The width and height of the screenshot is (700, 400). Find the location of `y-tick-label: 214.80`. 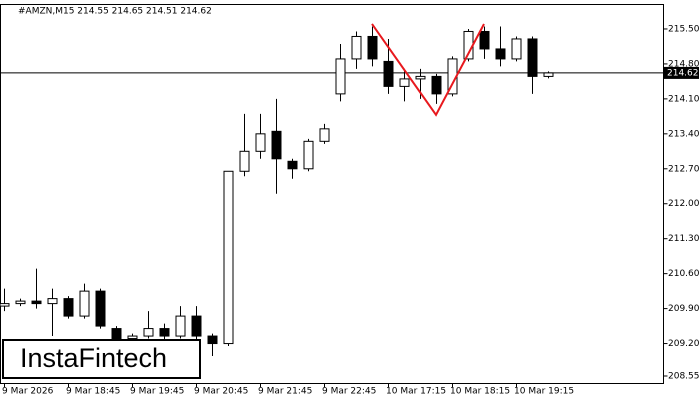

y-tick-label: 214.80 is located at coordinates (684, 64).